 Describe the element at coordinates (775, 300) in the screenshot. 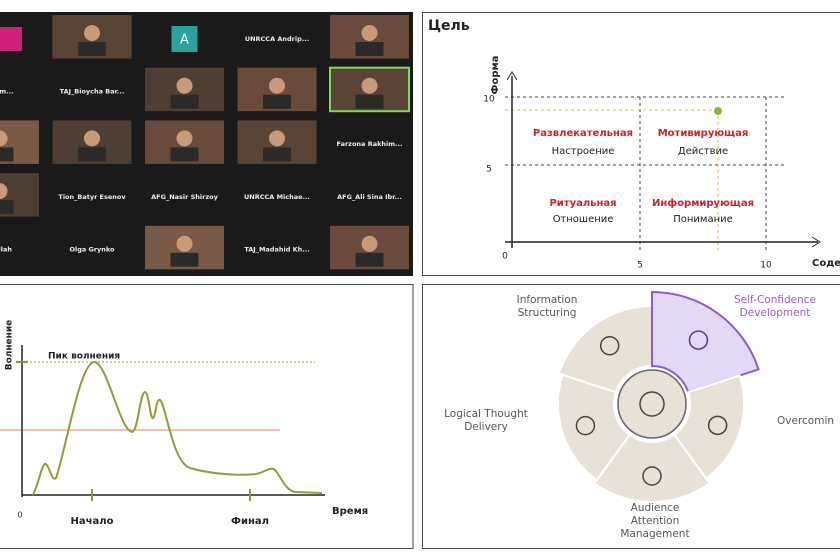

I see `segment-label: Self-Confidence` at that location.